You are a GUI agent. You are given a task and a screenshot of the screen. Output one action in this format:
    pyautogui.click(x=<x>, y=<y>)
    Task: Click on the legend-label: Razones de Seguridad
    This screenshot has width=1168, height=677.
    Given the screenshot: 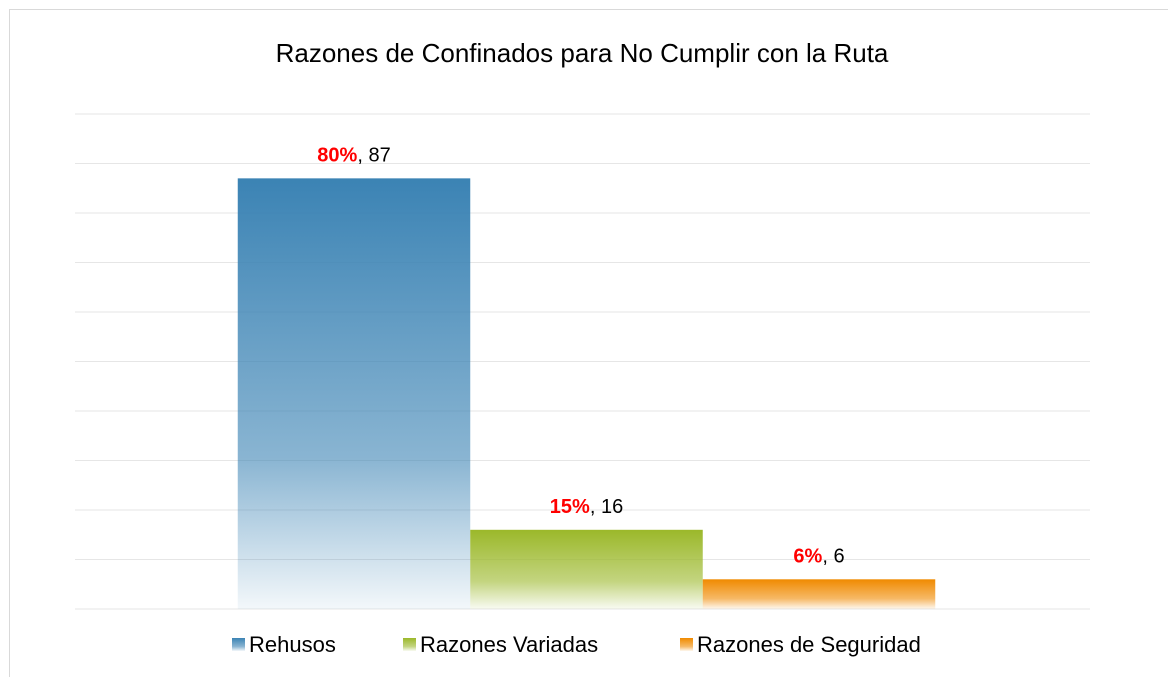 What is the action you would take?
    pyautogui.click(x=809, y=644)
    